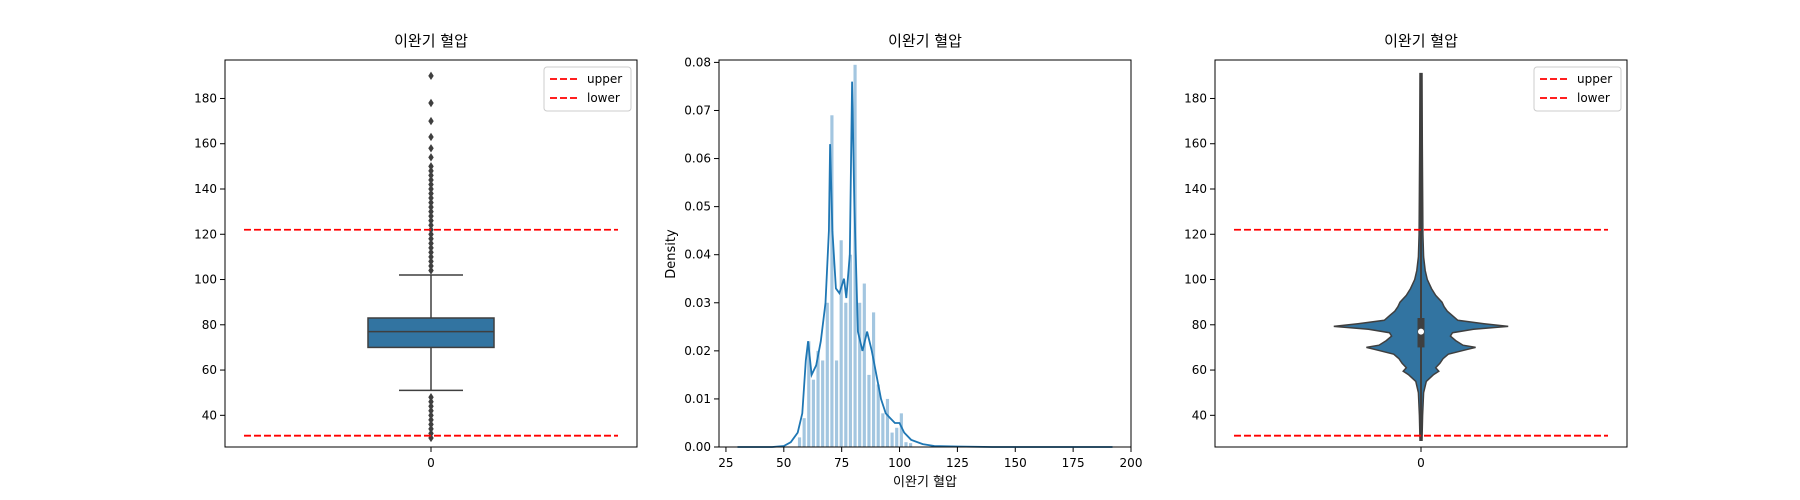  Describe the element at coordinates (431, 333) in the screenshot. I see `iqr-box` at that location.